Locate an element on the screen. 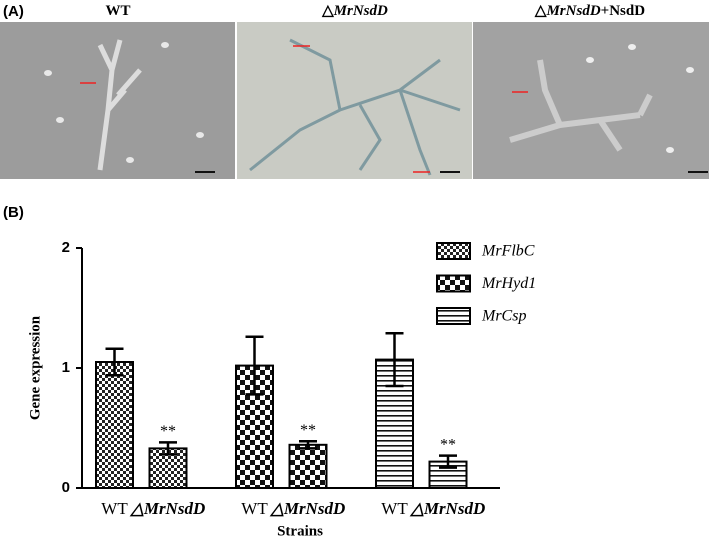  y-axis-label: Gene expression is located at coordinates (35, 367).